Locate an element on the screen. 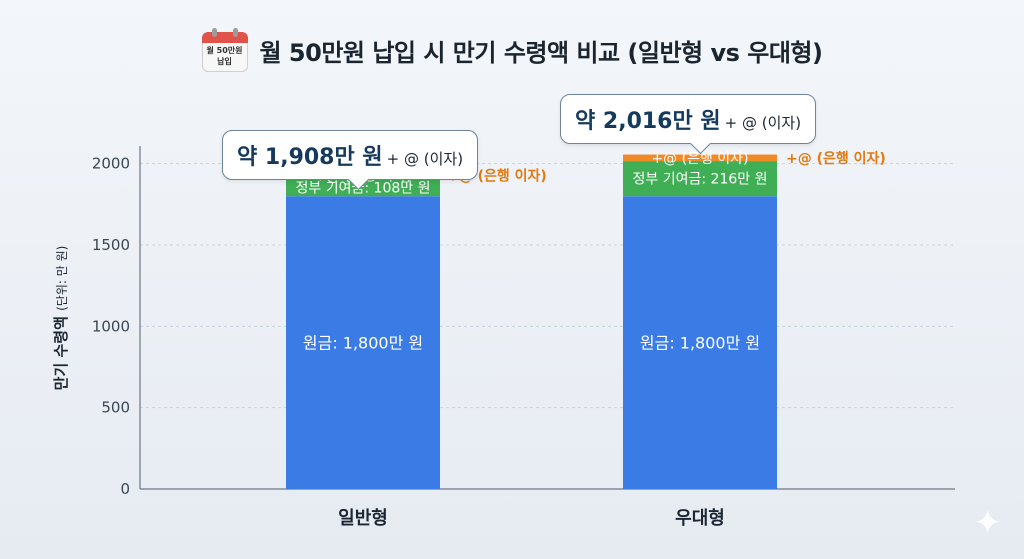 The height and width of the screenshot is (559, 1024). calendar-icon-line1: 월 50만원 is located at coordinates (224, 50).